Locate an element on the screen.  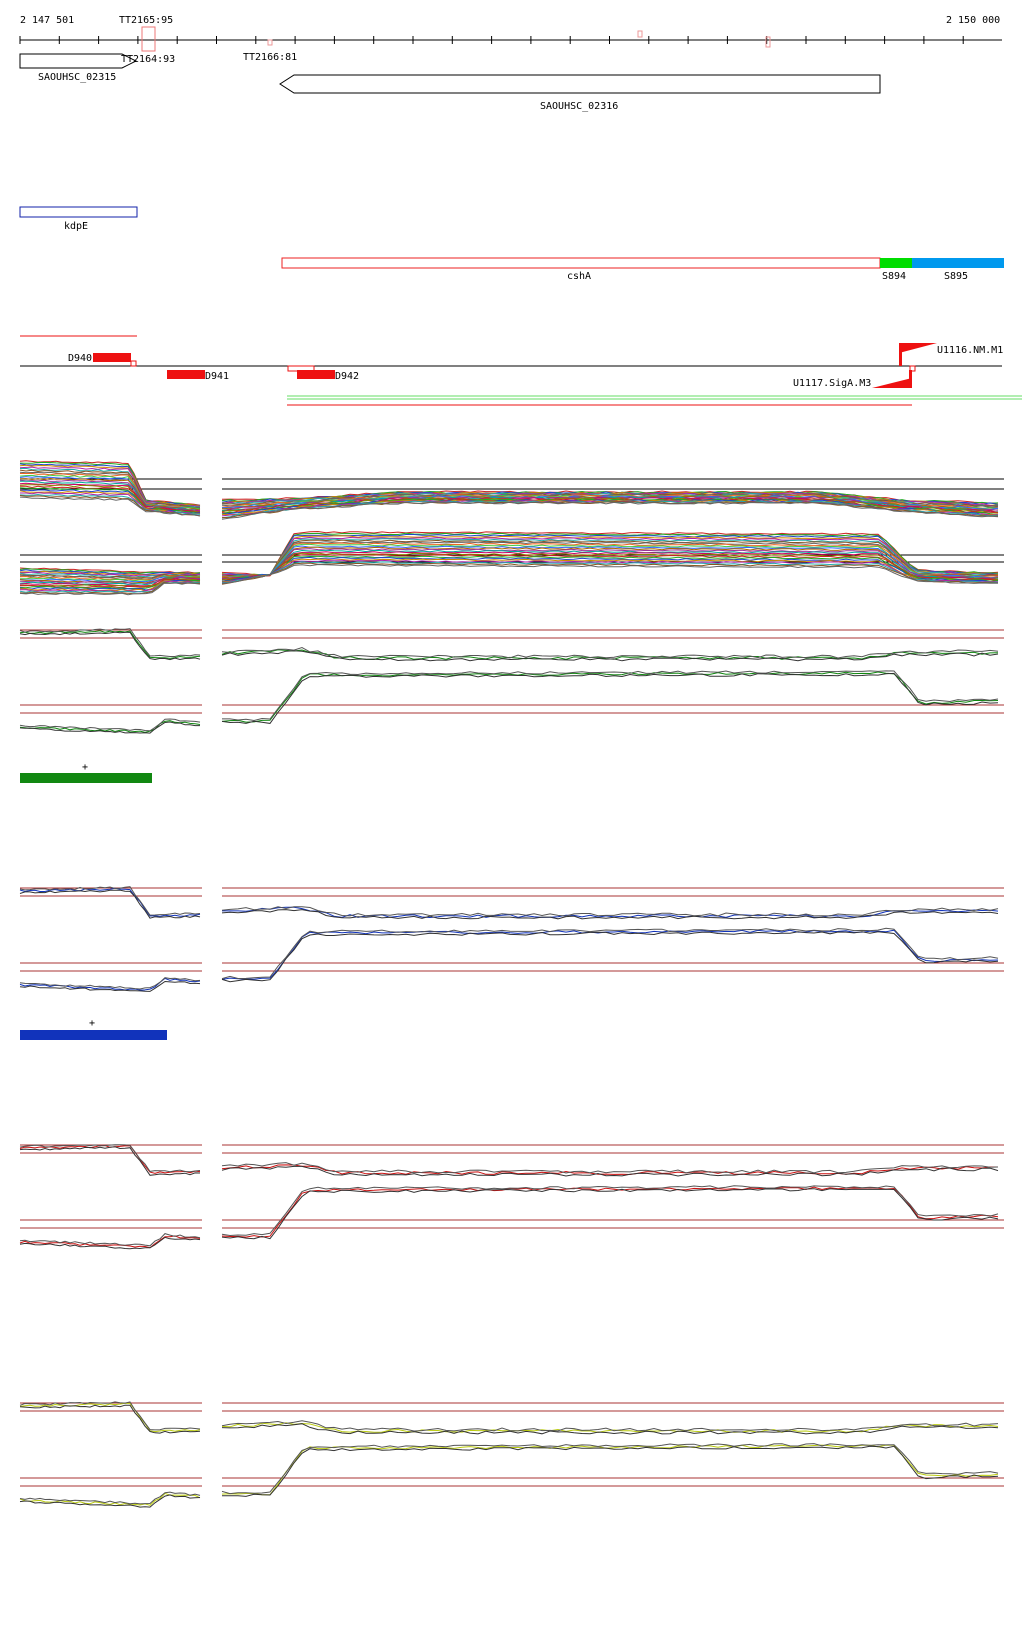
gene-label: SAOUHSC_02316 is located at coordinates (579, 106).